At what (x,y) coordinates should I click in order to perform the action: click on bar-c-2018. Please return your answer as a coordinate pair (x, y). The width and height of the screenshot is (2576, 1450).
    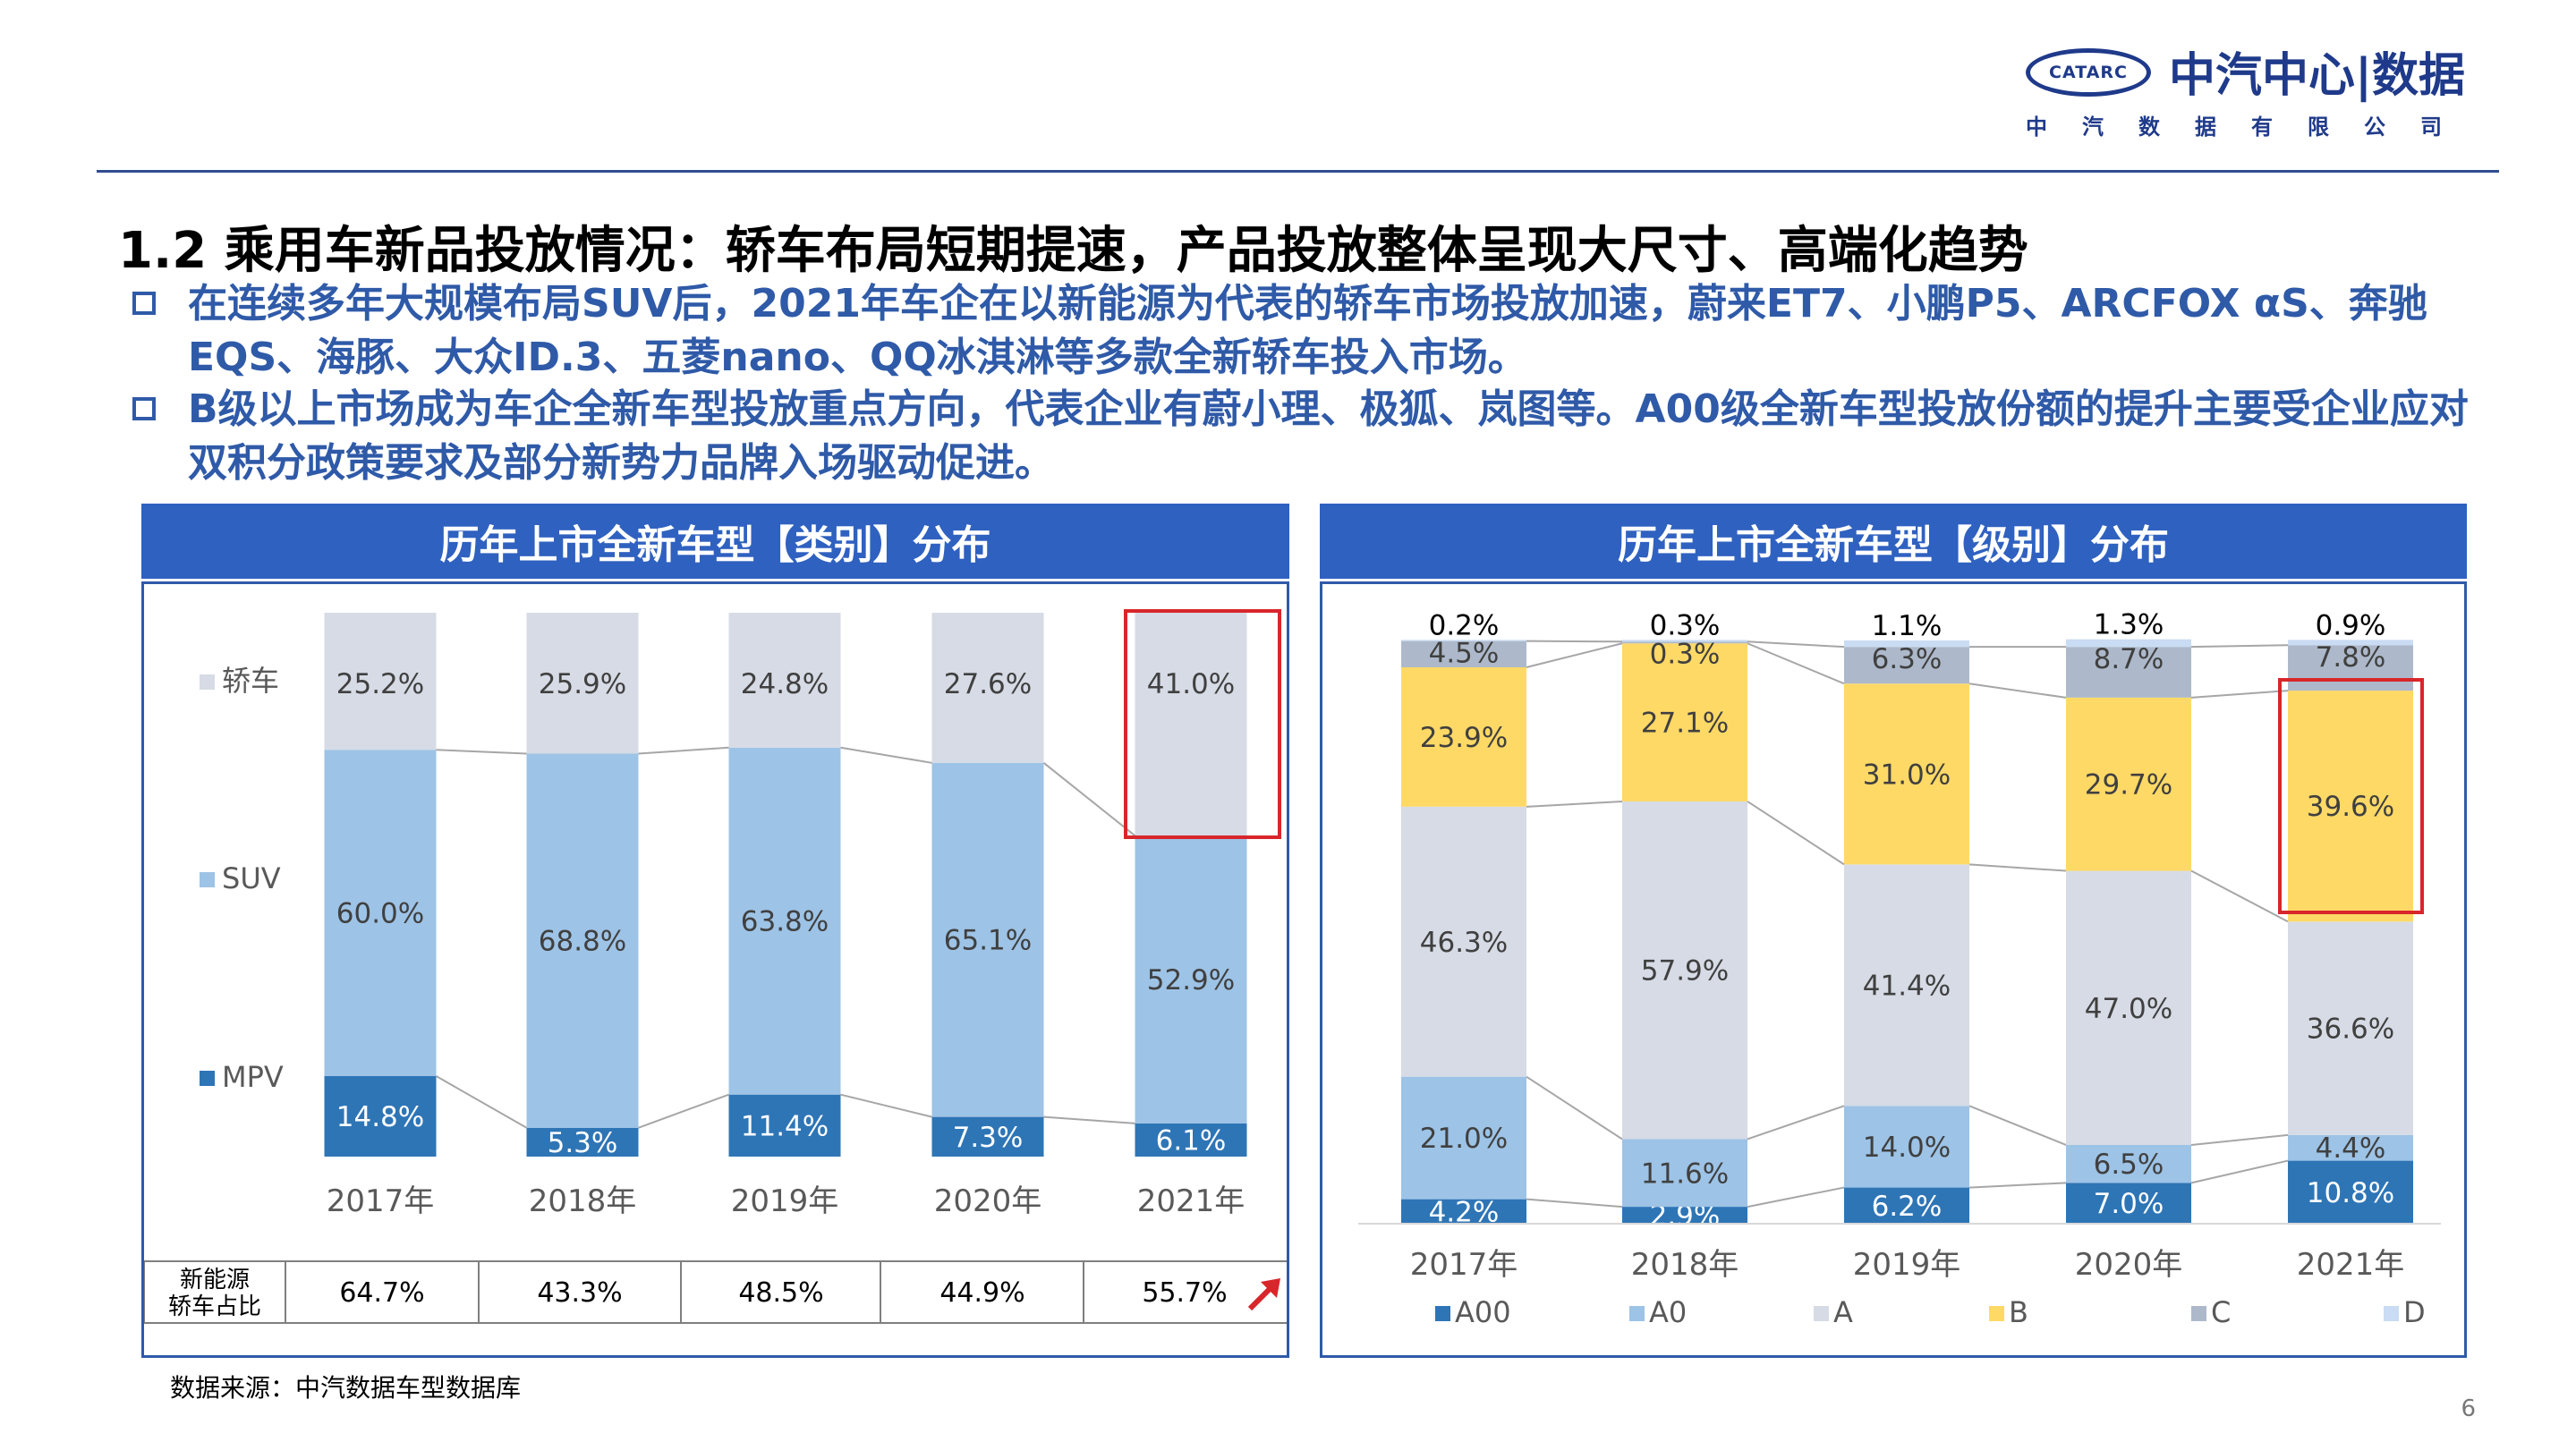
    Looking at the image, I should click on (1684, 642).